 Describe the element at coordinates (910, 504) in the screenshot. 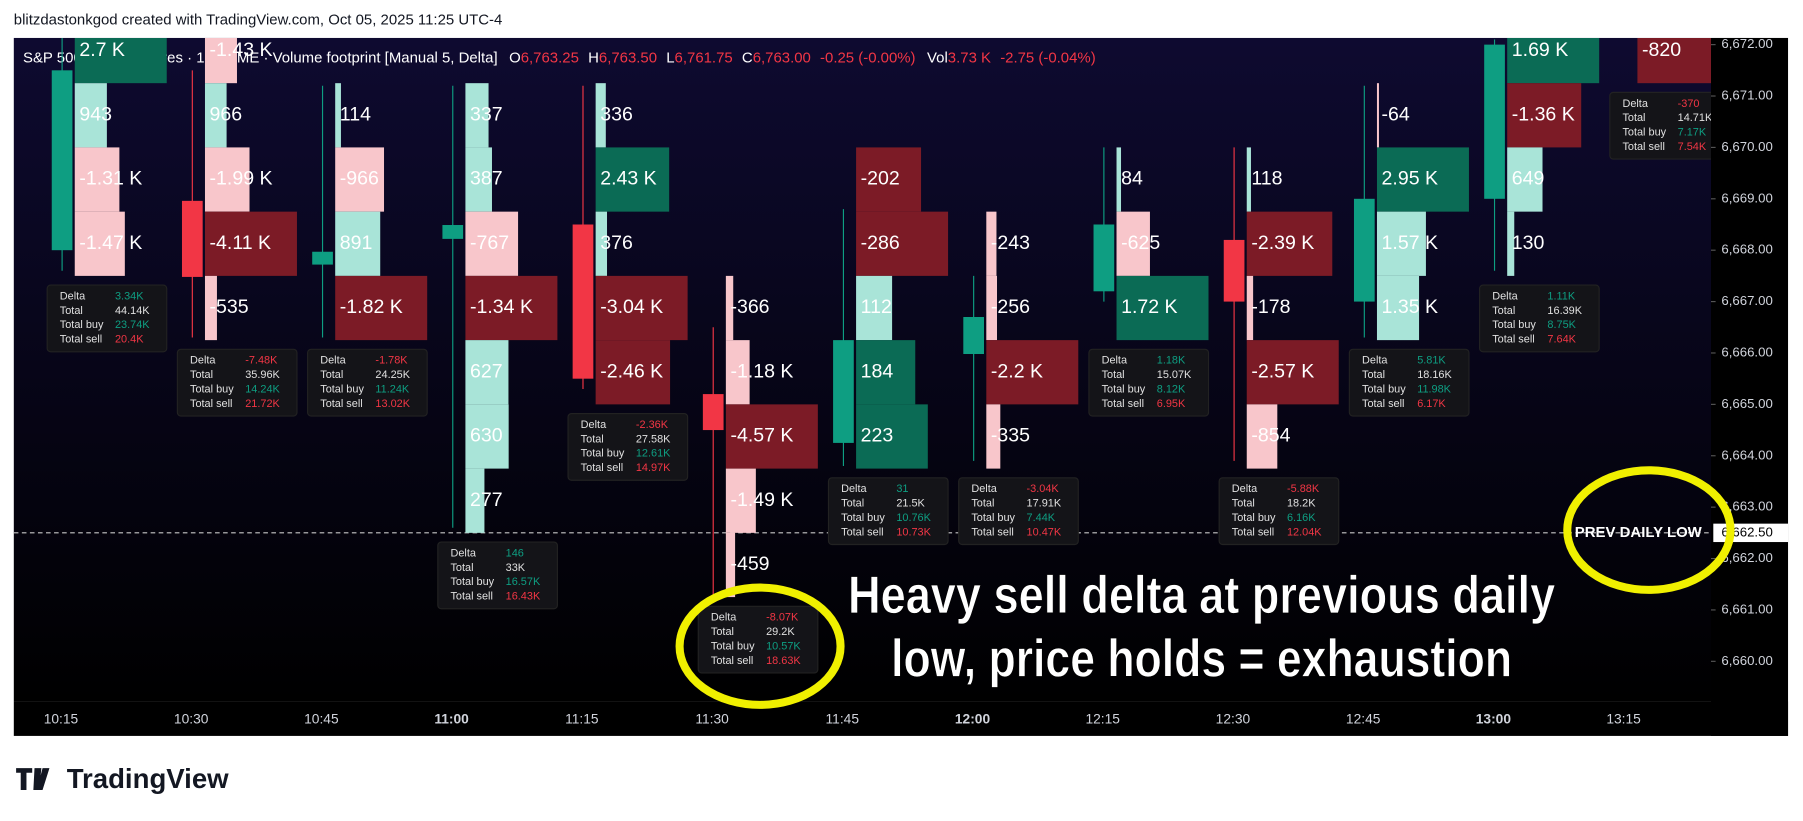

I see `summary-value: 21.5K` at that location.